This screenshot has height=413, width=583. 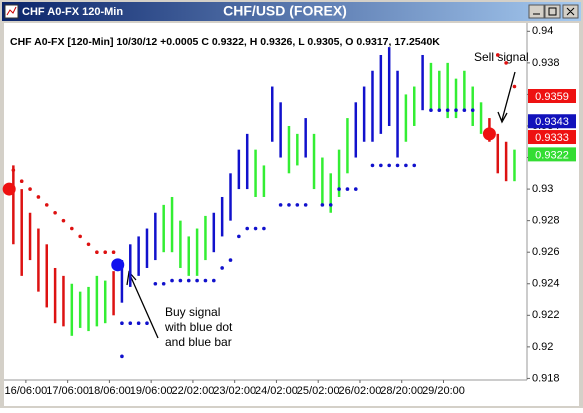 I want to click on x-tick-label: 16/06:00, so click(x=25, y=391).